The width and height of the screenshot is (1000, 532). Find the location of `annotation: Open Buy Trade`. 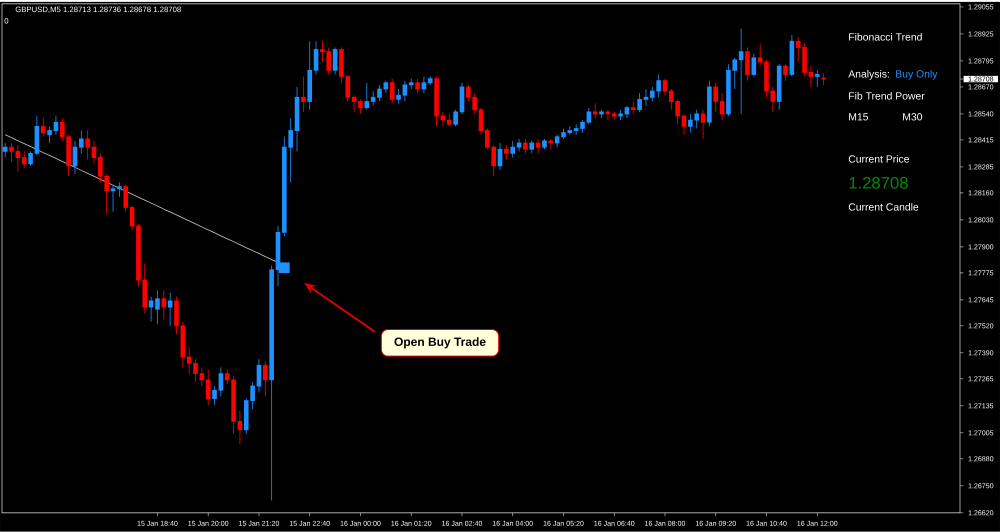

annotation: Open Buy Trade is located at coordinates (440, 342).